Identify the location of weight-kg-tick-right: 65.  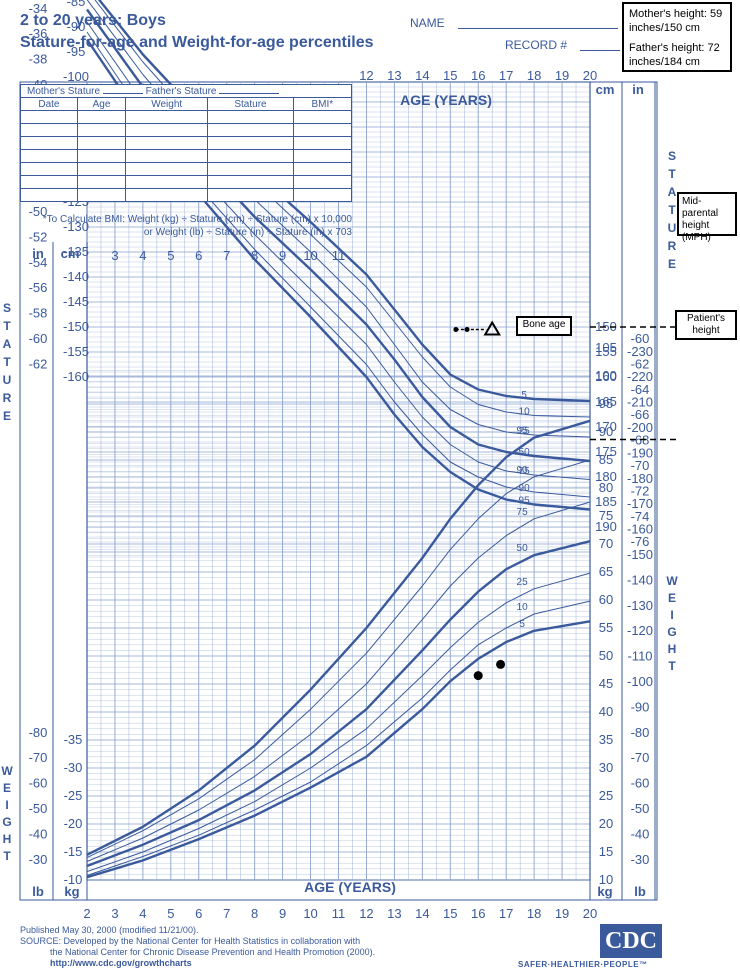
(606, 571).